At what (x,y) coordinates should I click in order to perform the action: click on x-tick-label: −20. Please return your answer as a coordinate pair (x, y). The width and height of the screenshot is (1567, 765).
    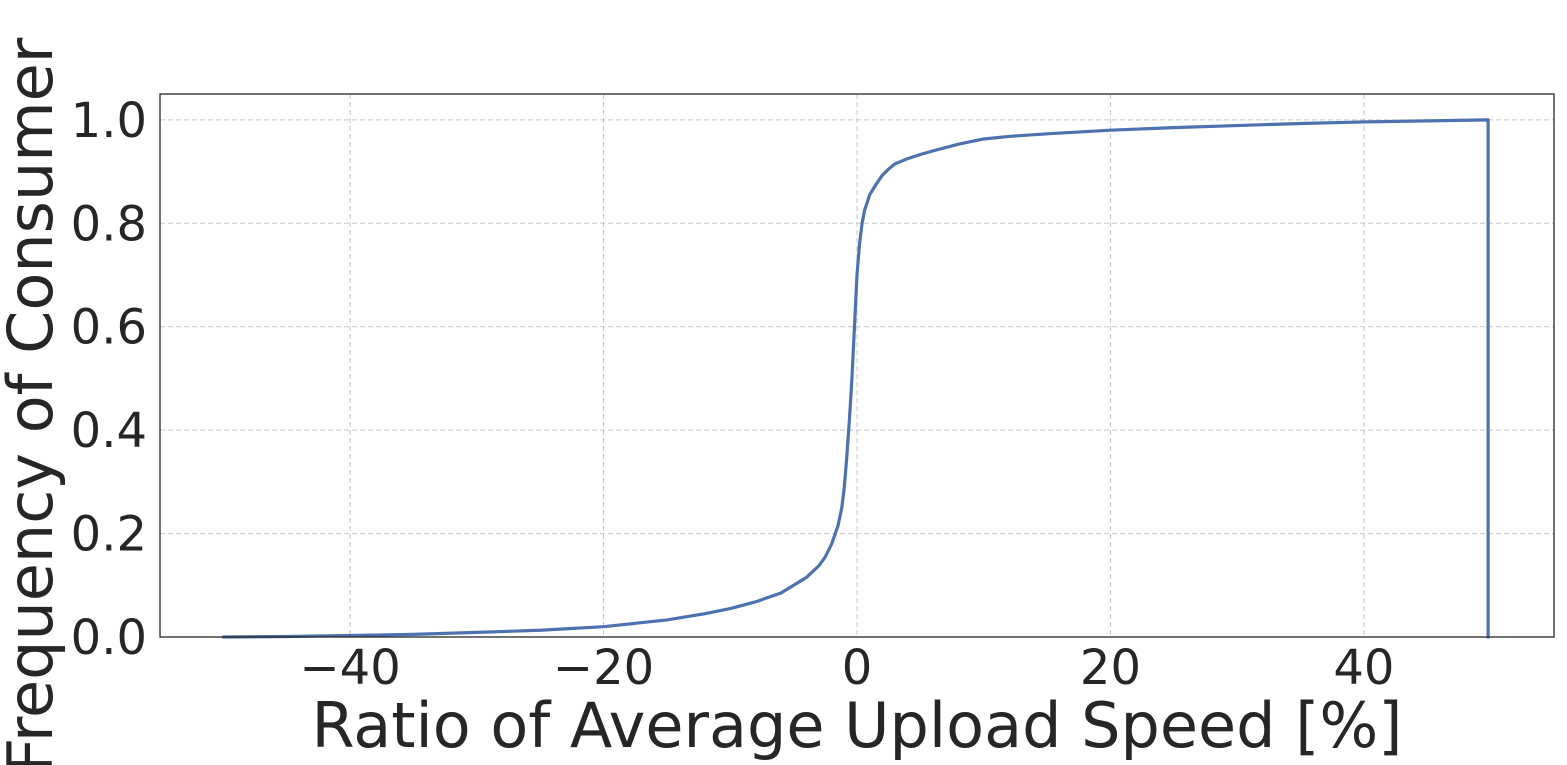
    Looking at the image, I should click on (603, 668).